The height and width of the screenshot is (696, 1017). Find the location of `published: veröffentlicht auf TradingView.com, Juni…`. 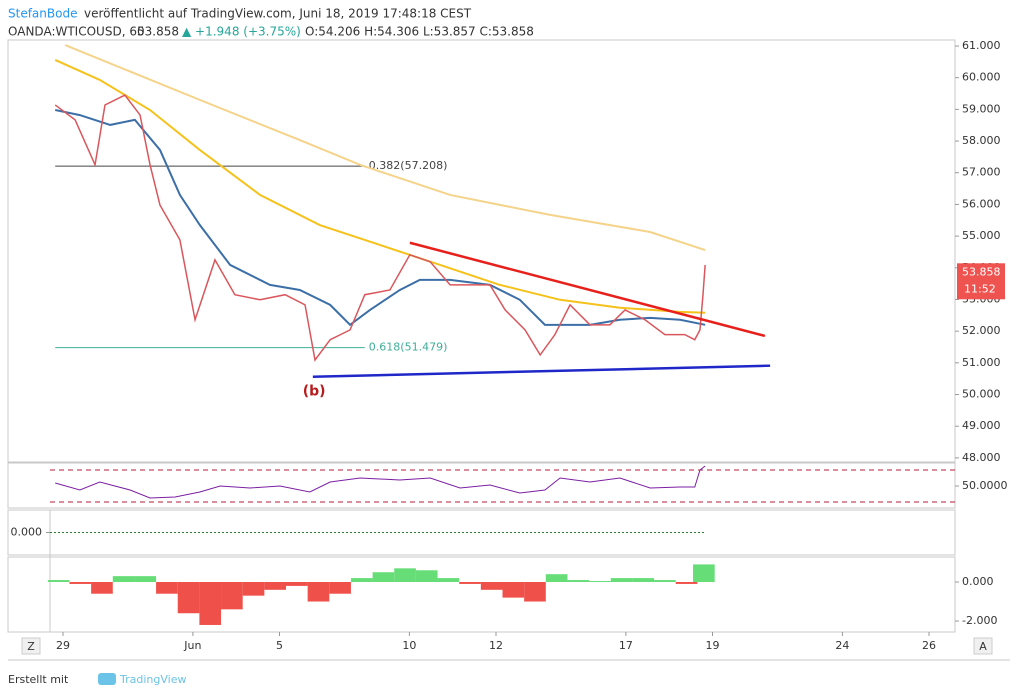

published: veröffentlicht auf TradingView.com, Juni… is located at coordinates (278, 14).